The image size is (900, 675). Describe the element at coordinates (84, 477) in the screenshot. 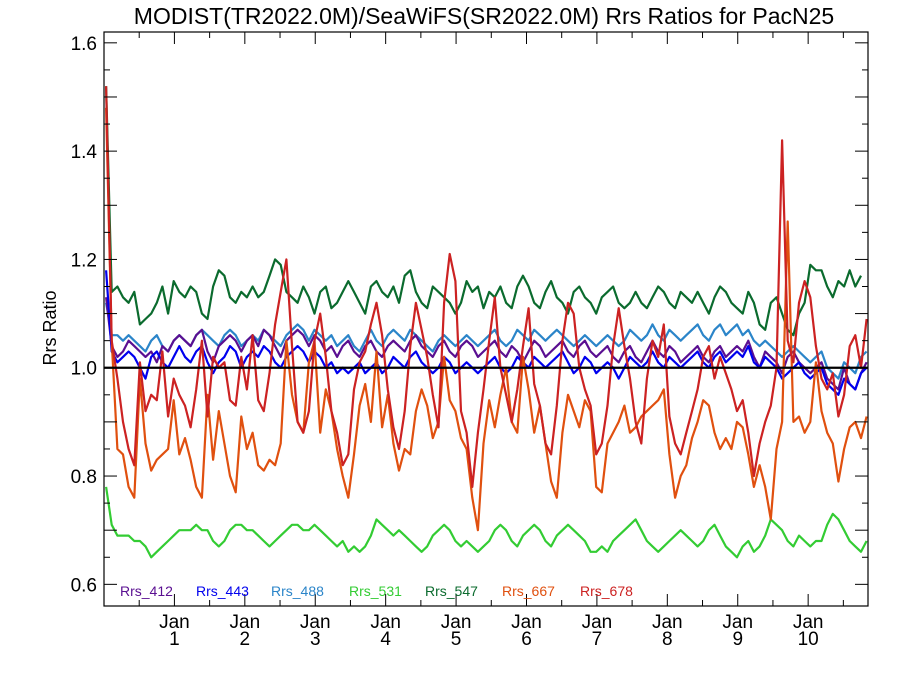

I see `y-tick-label: 0.8` at that location.